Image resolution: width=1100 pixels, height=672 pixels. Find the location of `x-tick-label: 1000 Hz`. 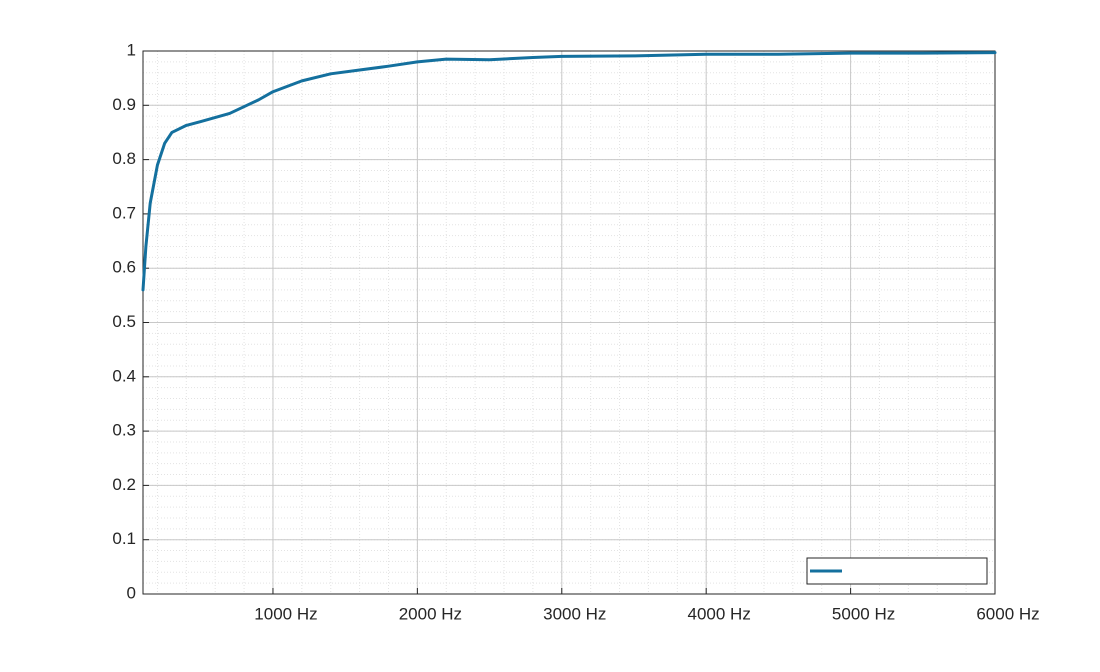

x-tick-label: 1000 Hz is located at coordinates (285, 613).